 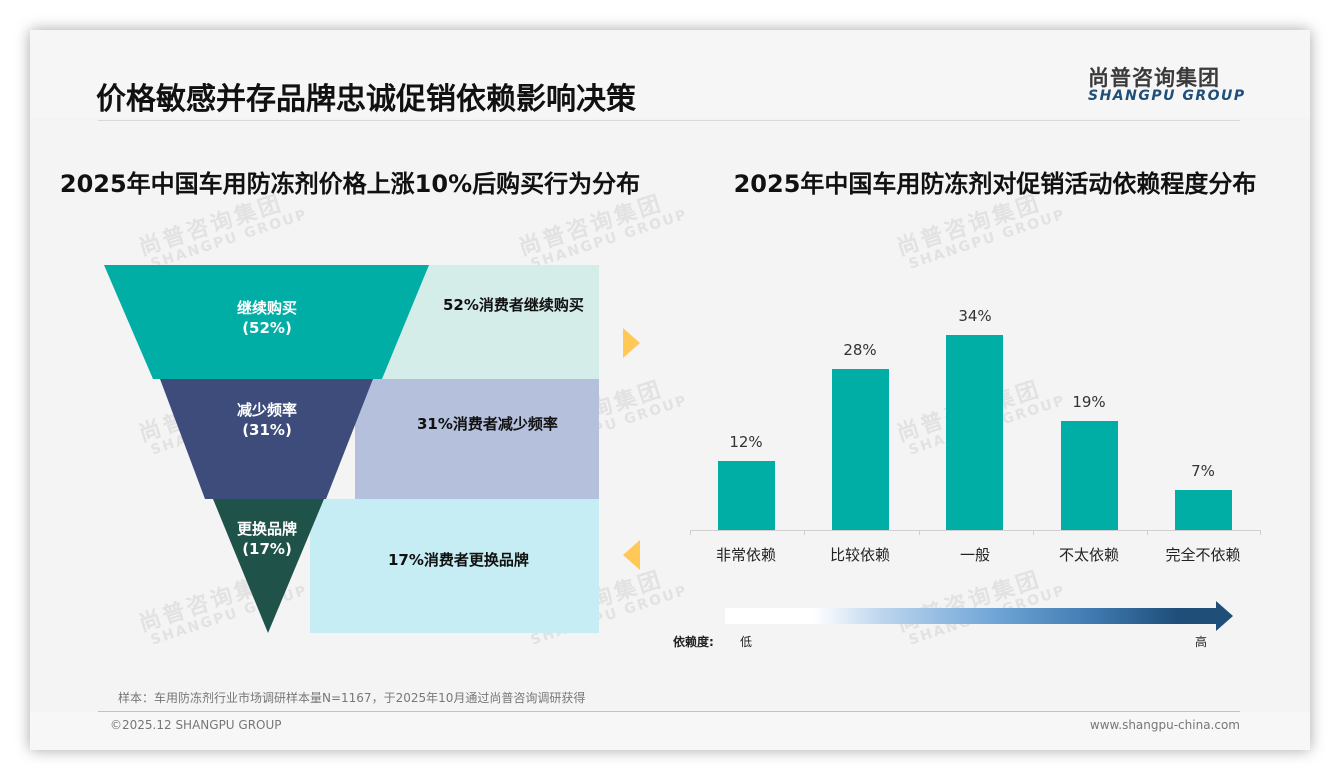 What do you see at coordinates (746, 495) in the screenshot?
I see `bar-very-dependent` at bounding box center [746, 495].